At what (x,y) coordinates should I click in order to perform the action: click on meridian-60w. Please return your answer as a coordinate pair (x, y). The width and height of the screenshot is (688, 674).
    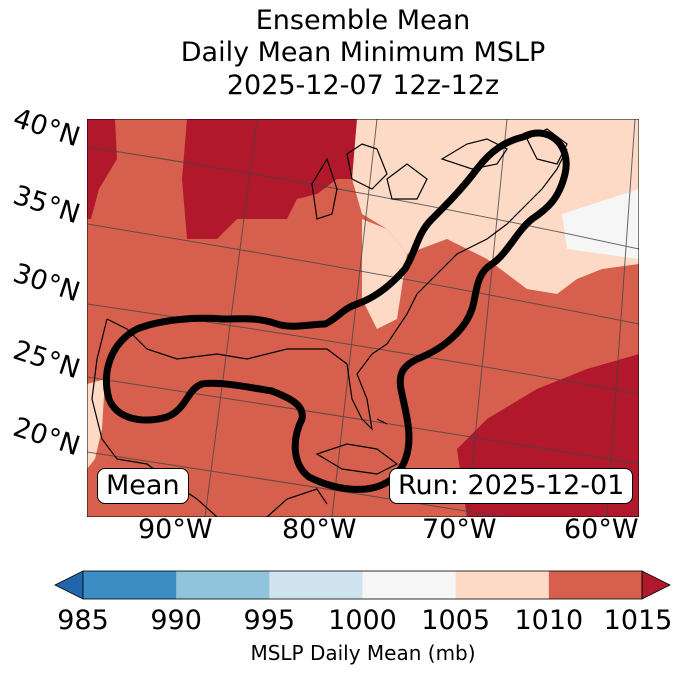
    Looking at the image, I should click on (621, 318).